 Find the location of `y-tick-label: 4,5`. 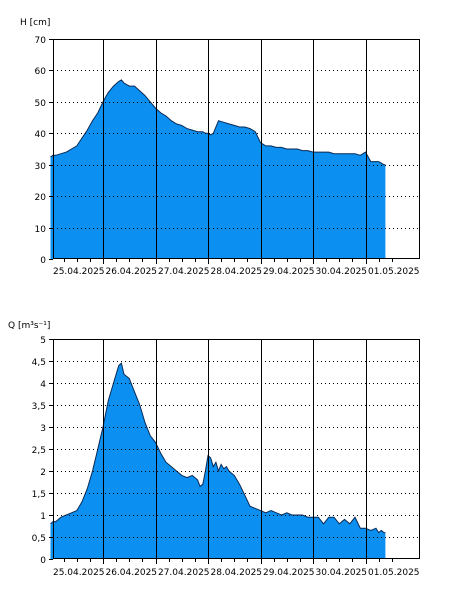

y-tick-label: 4,5 is located at coordinates (39, 363).